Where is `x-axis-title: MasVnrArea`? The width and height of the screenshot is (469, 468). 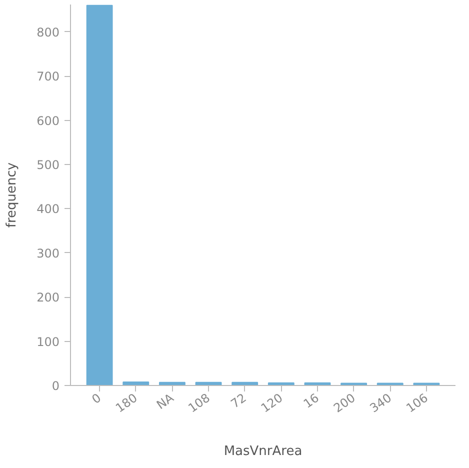 x-axis-title: MasVnrArea is located at coordinates (263, 452).